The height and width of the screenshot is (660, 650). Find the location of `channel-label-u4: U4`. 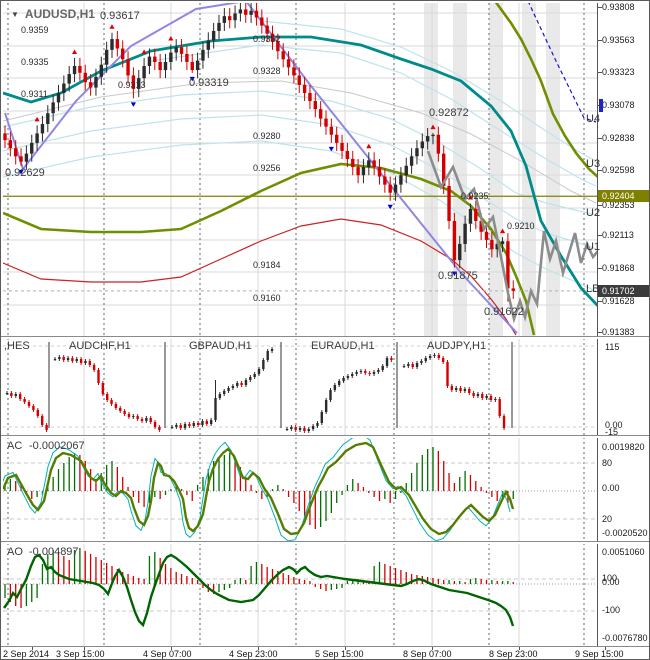

channel-label-u4: U4 is located at coordinates (593, 119).